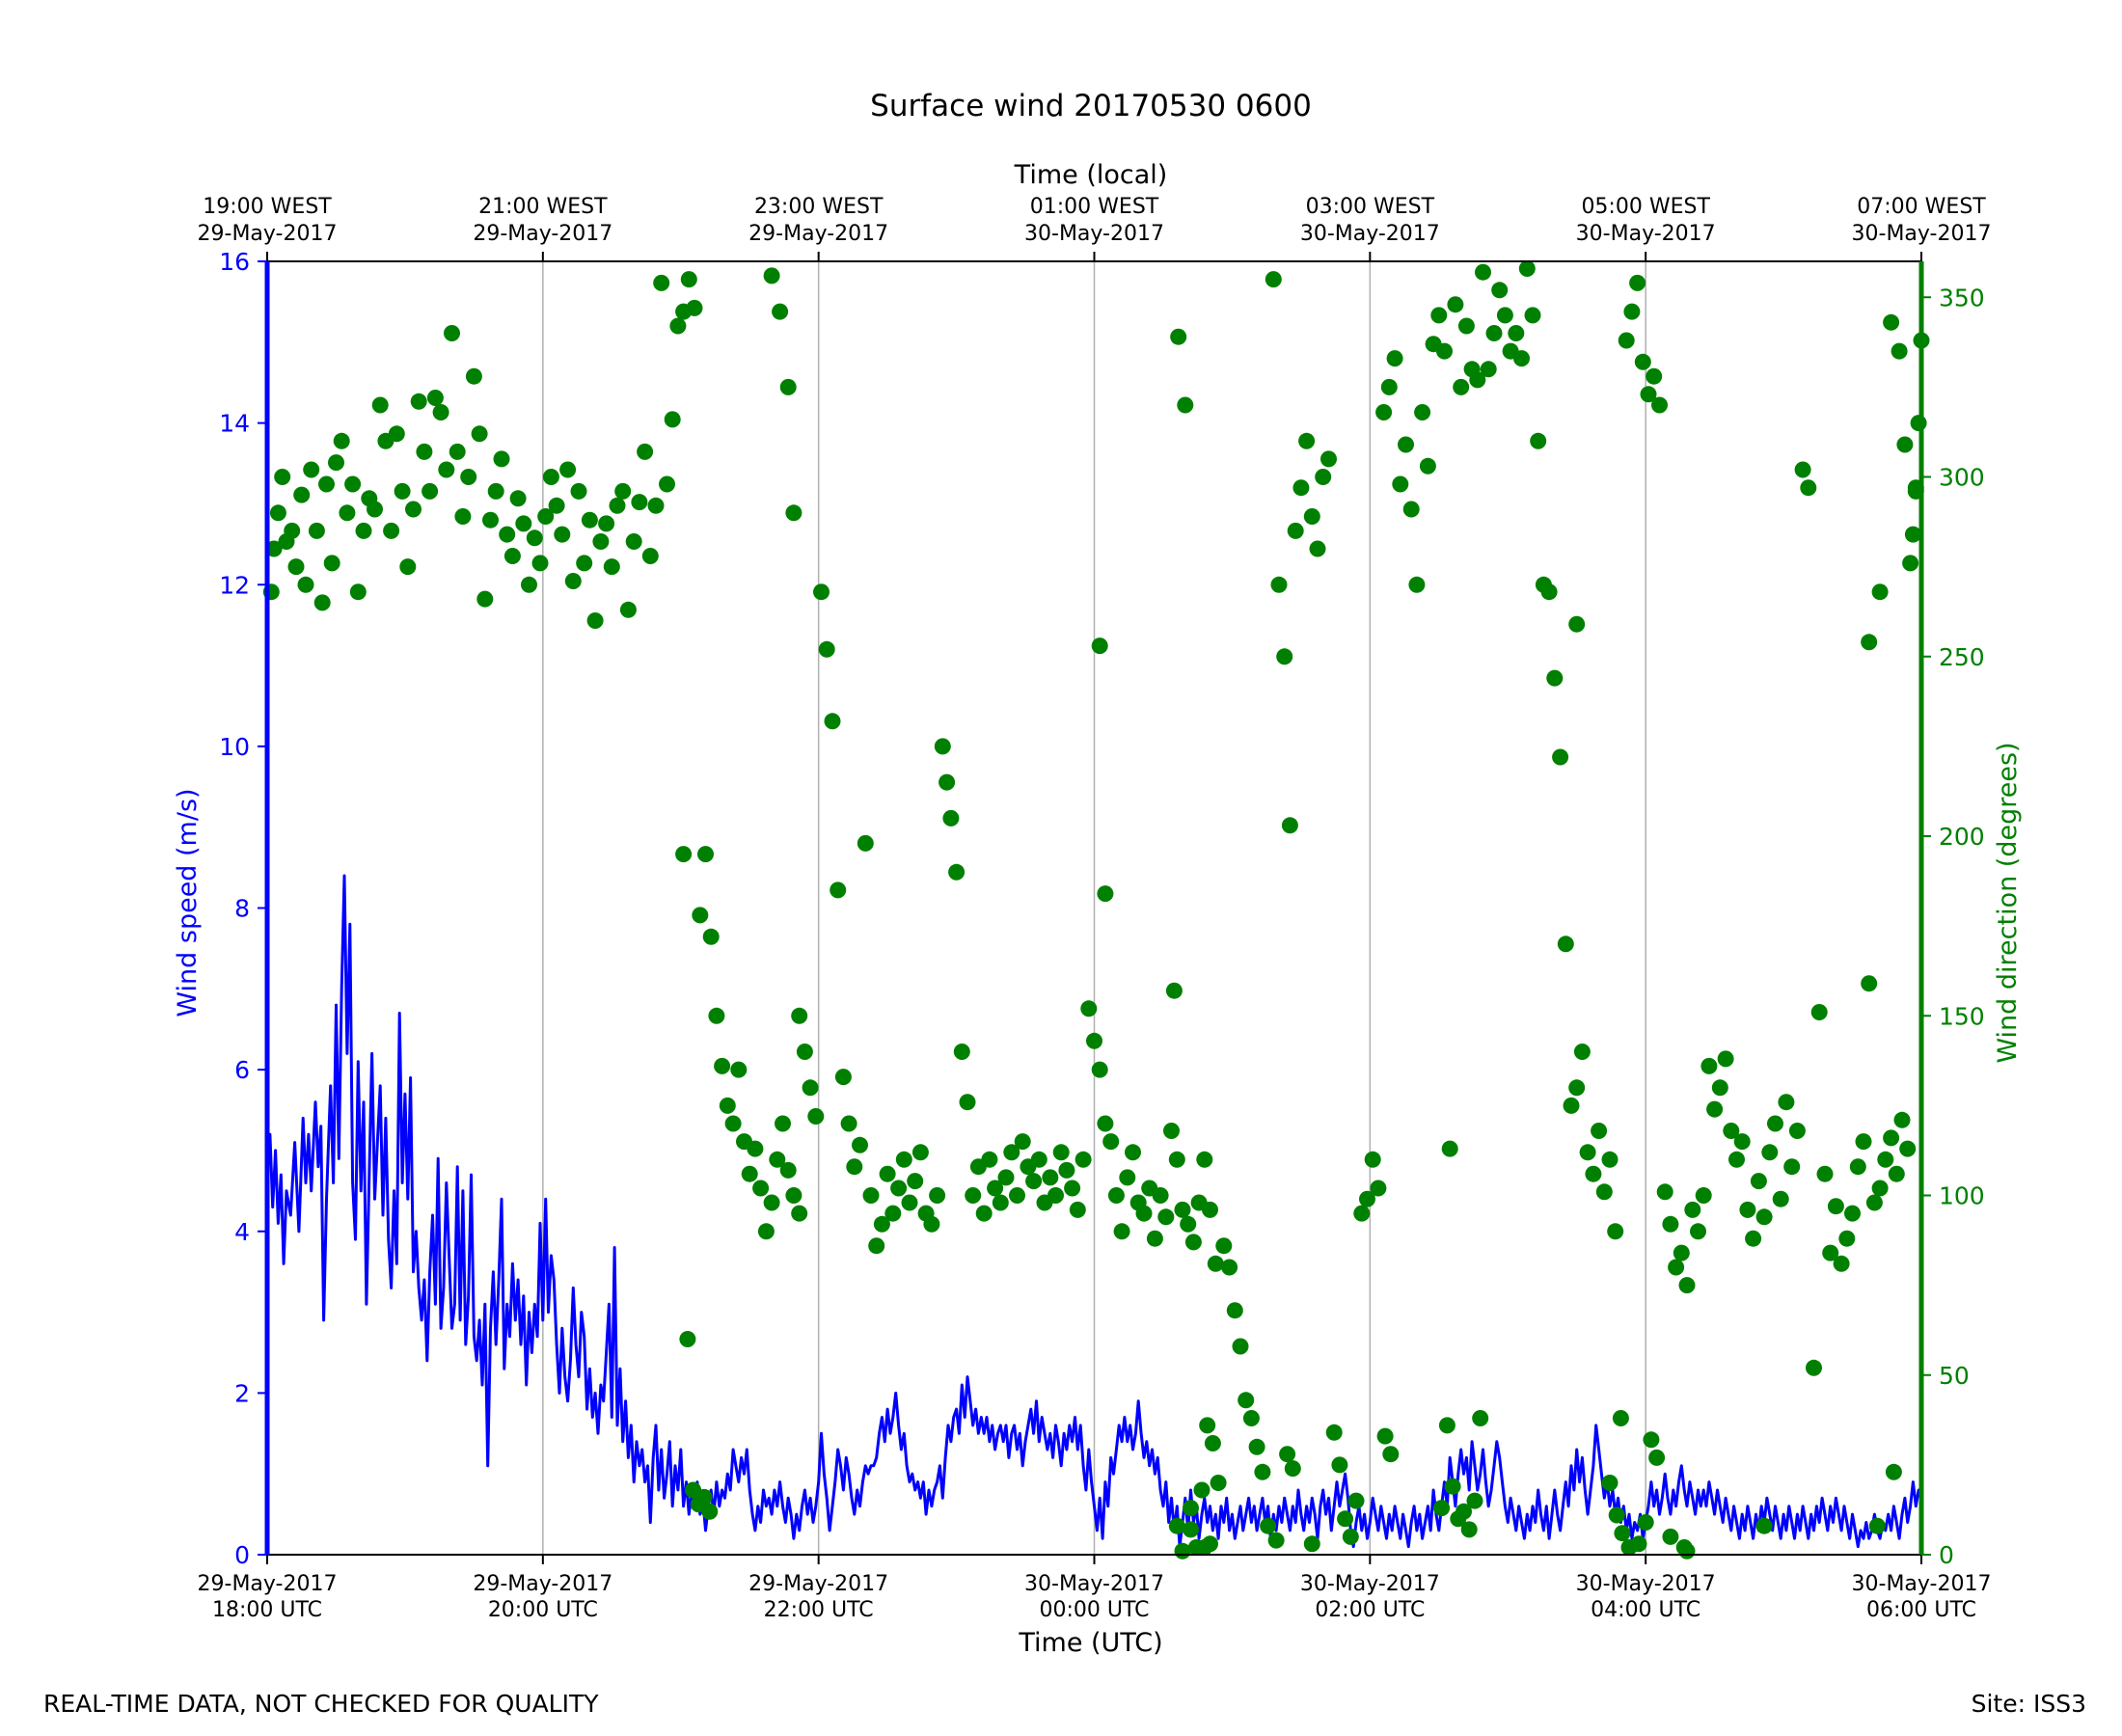 The height and width of the screenshot is (1736, 2122). Describe the element at coordinates (818, 1584) in the screenshot. I see `x-tick-date: 29-May-2017` at that location.